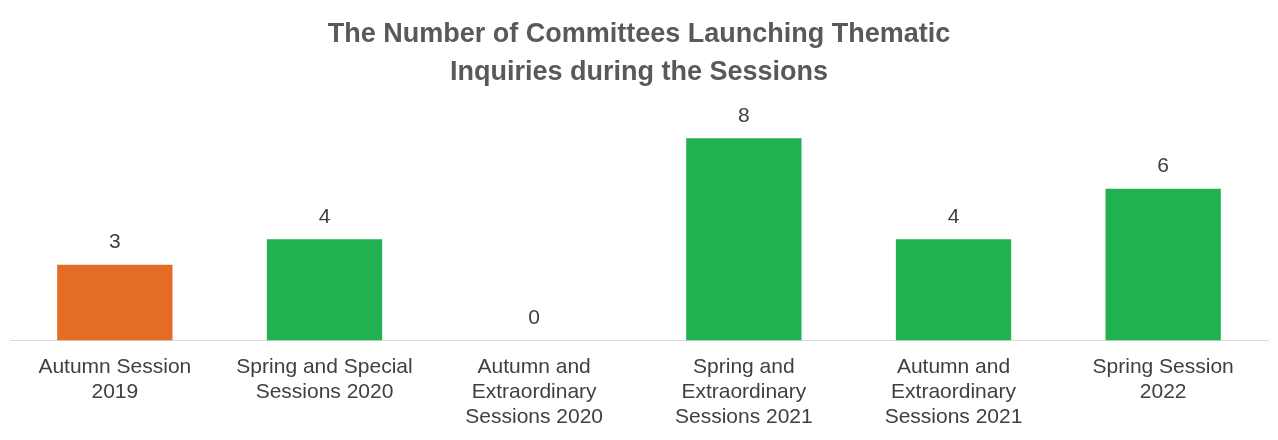  I want to click on data-label: 8, so click(743, 114).